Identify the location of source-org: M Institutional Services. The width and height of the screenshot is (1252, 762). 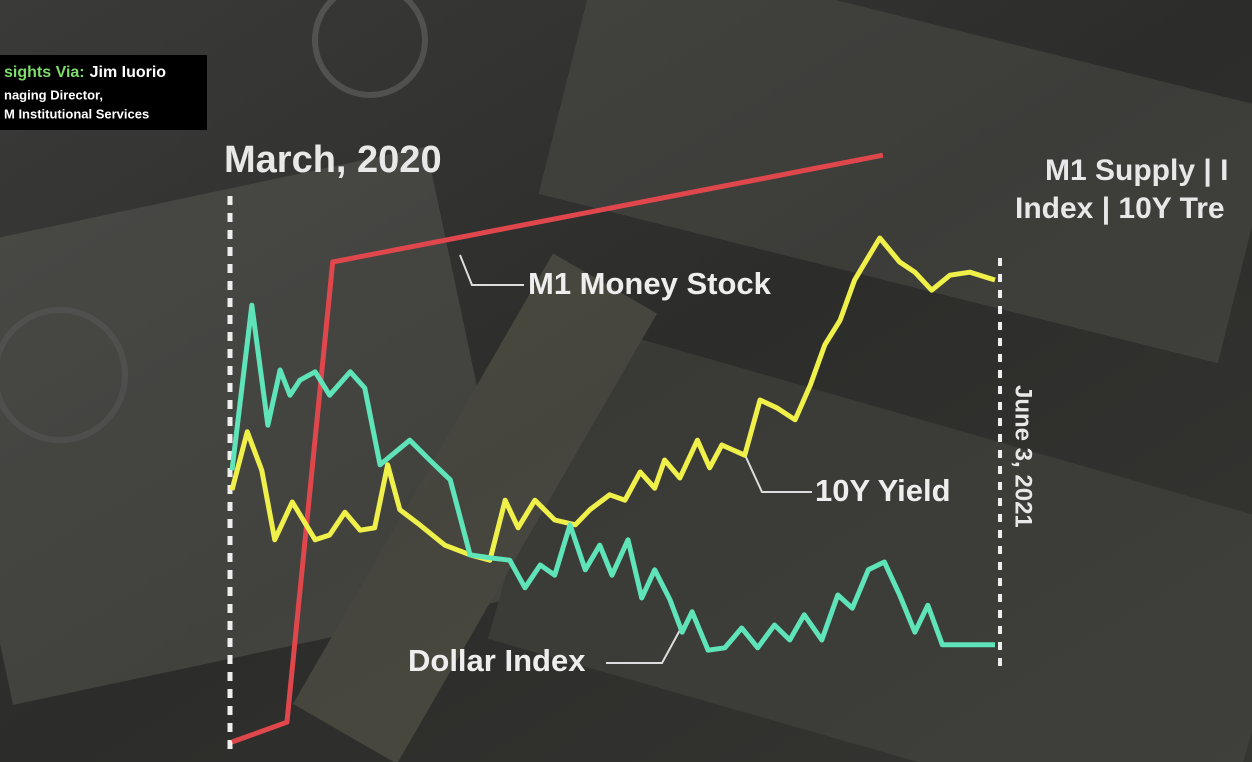
(76, 113).